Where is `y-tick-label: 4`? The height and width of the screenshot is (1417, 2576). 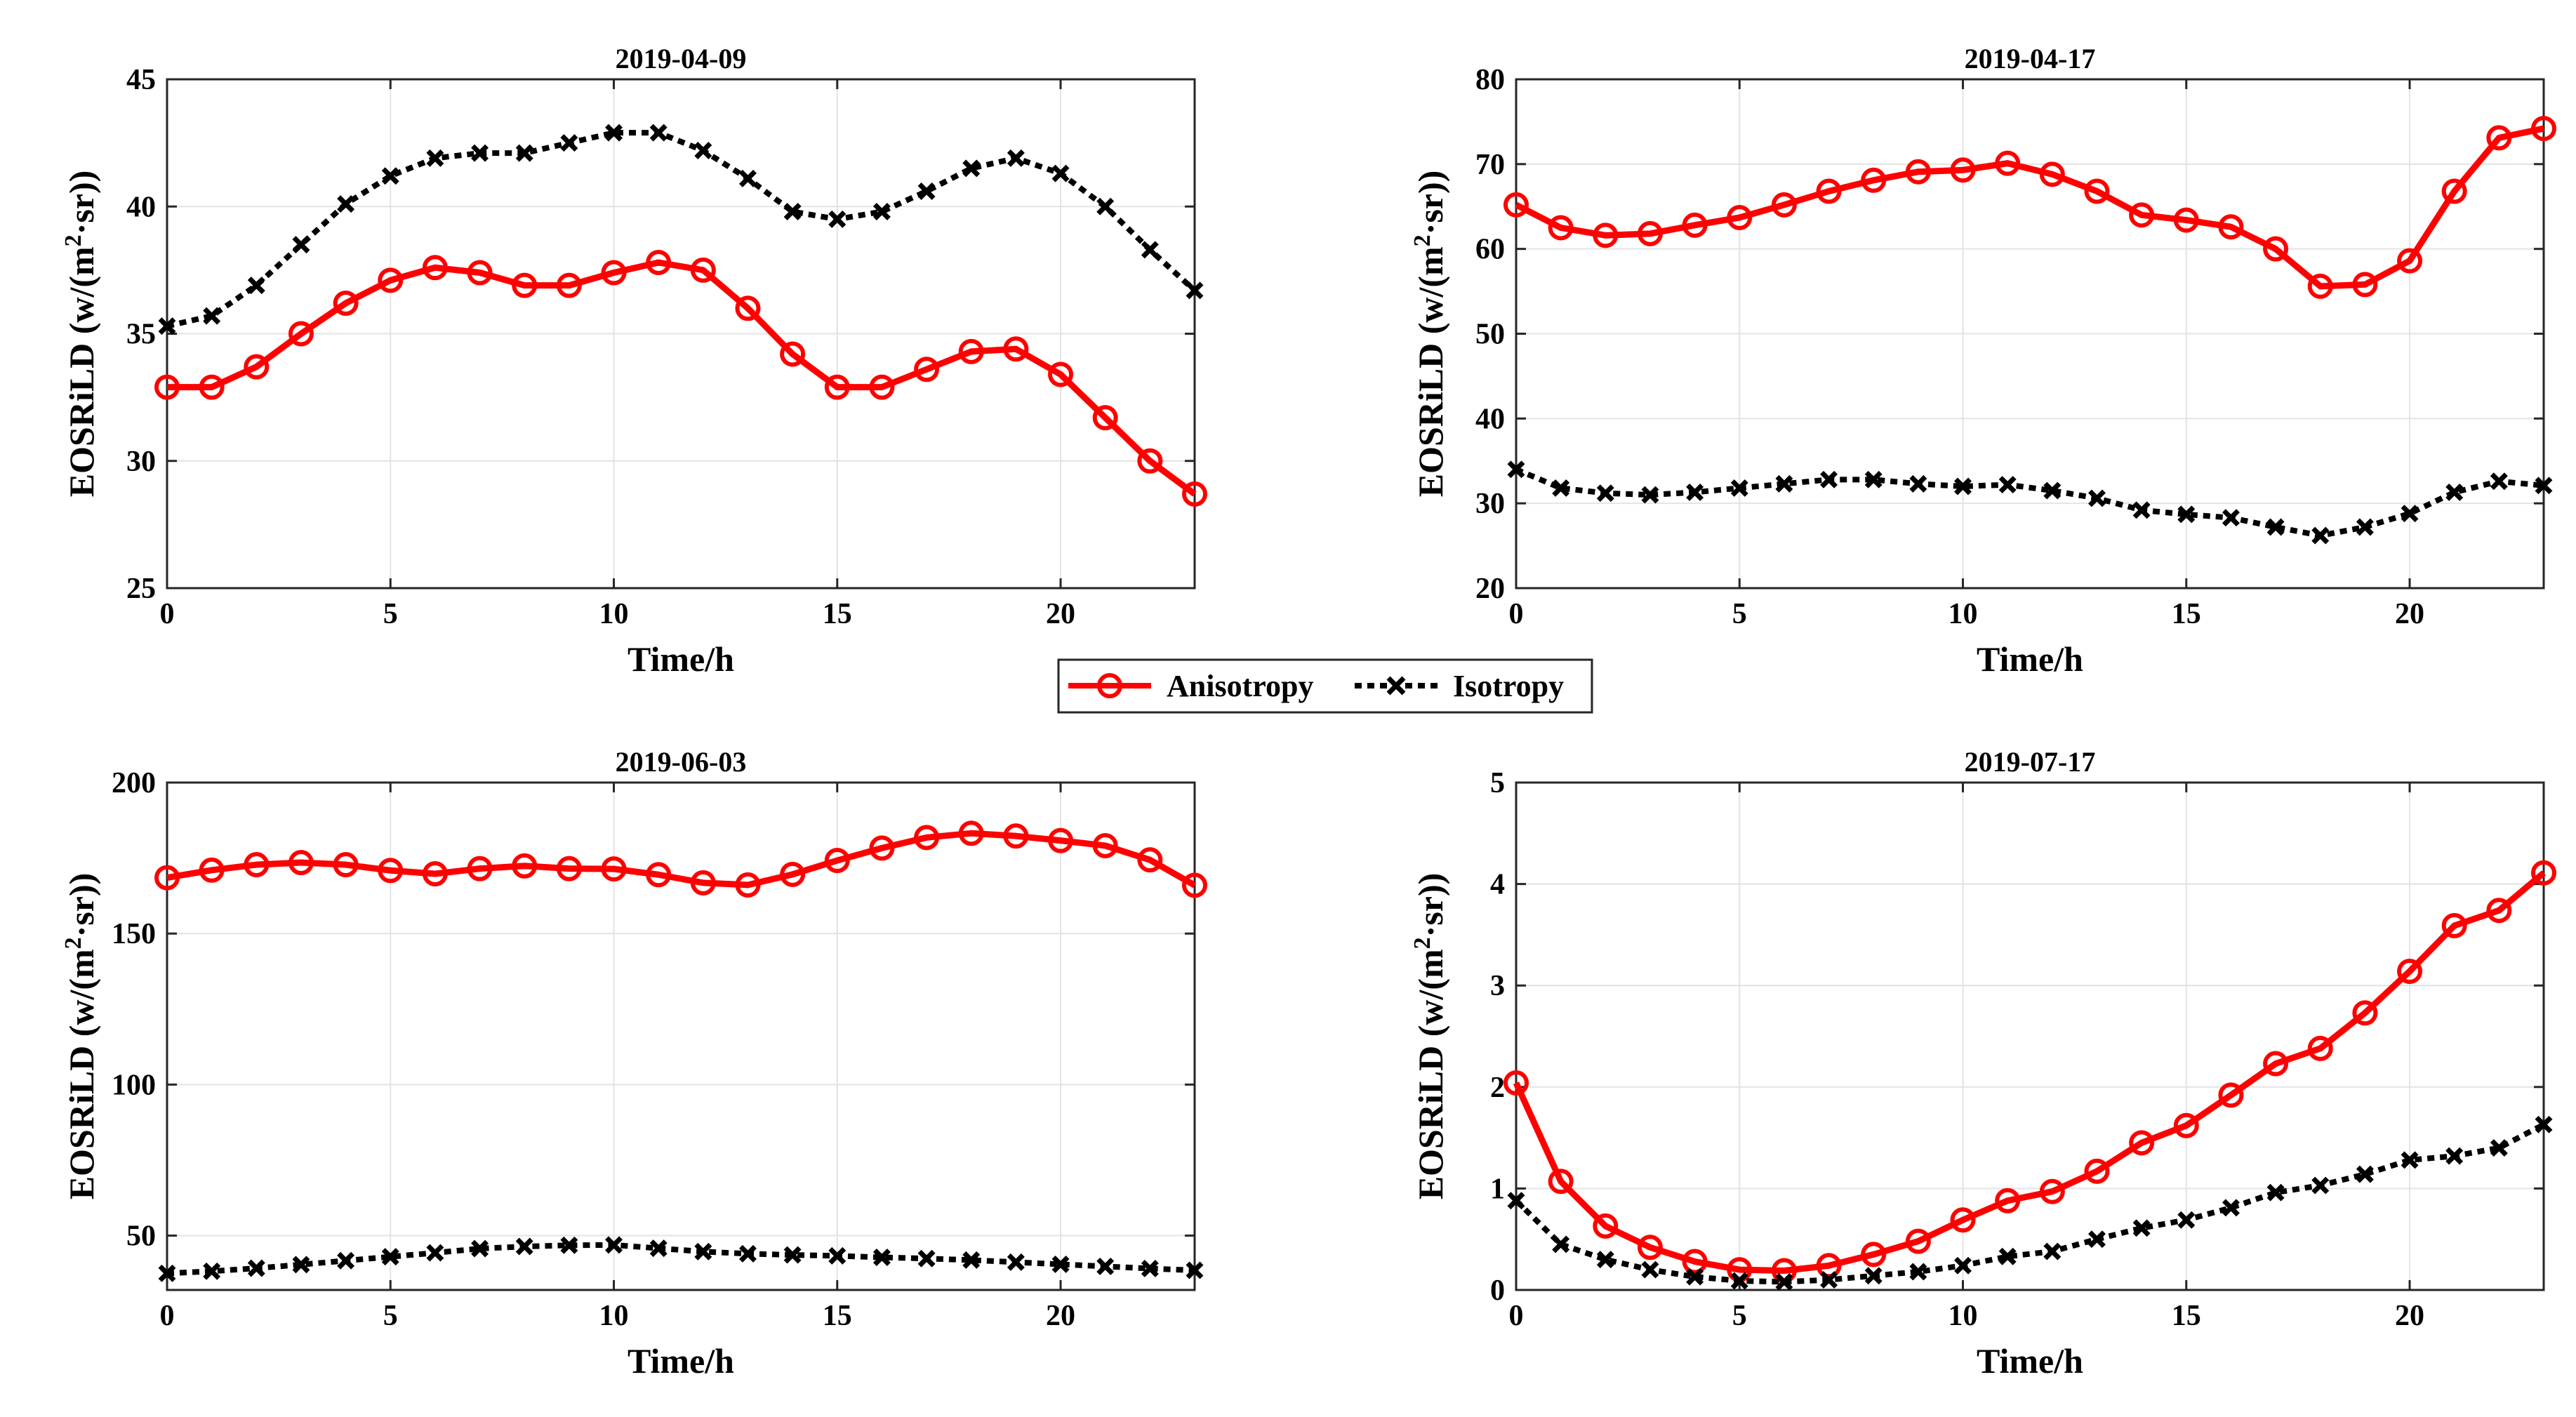 y-tick-label: 4 is located at coordinates (1497, 885).